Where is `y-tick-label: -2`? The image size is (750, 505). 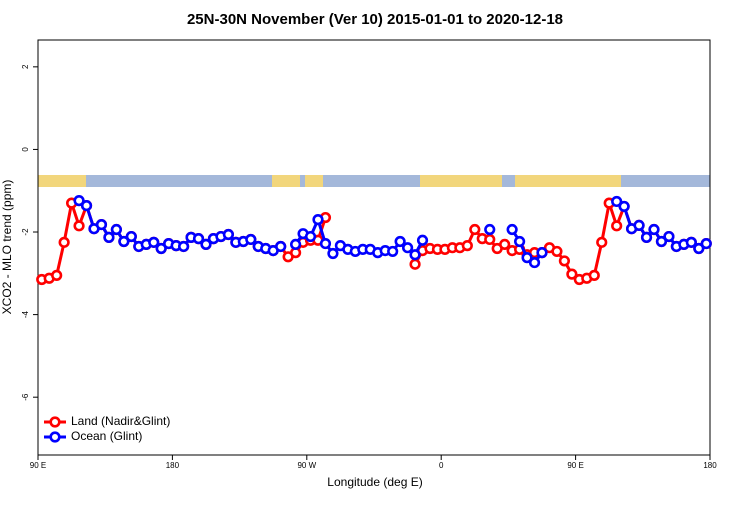
y-tick-label: -2 is located at coordinates (25, 232).